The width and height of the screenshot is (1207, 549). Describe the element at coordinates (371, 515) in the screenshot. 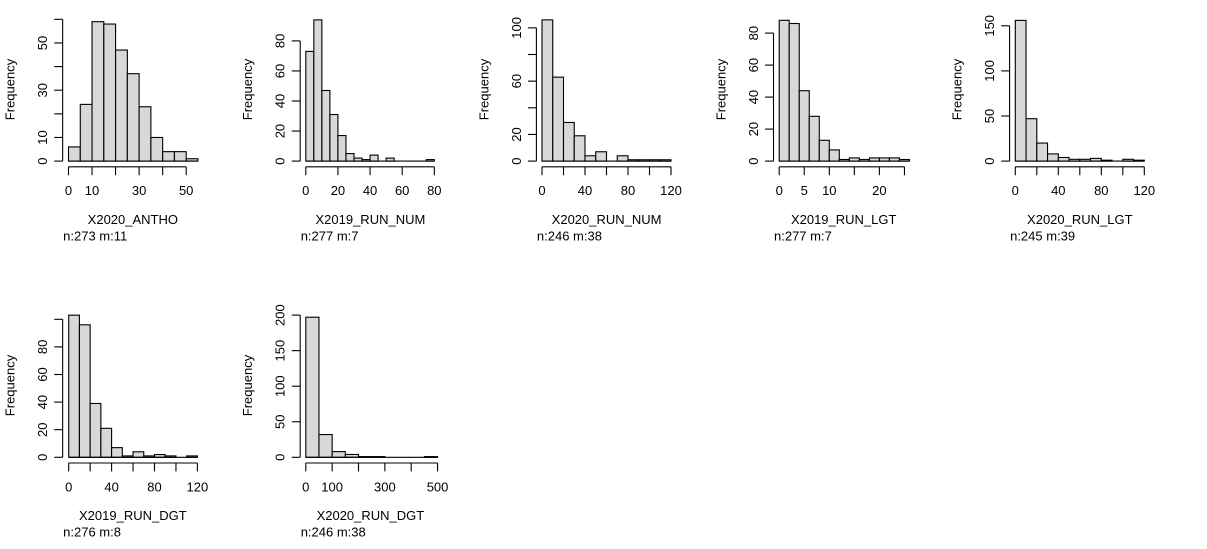

I see `svg-text: X2020_RUN_DGT` at that location.